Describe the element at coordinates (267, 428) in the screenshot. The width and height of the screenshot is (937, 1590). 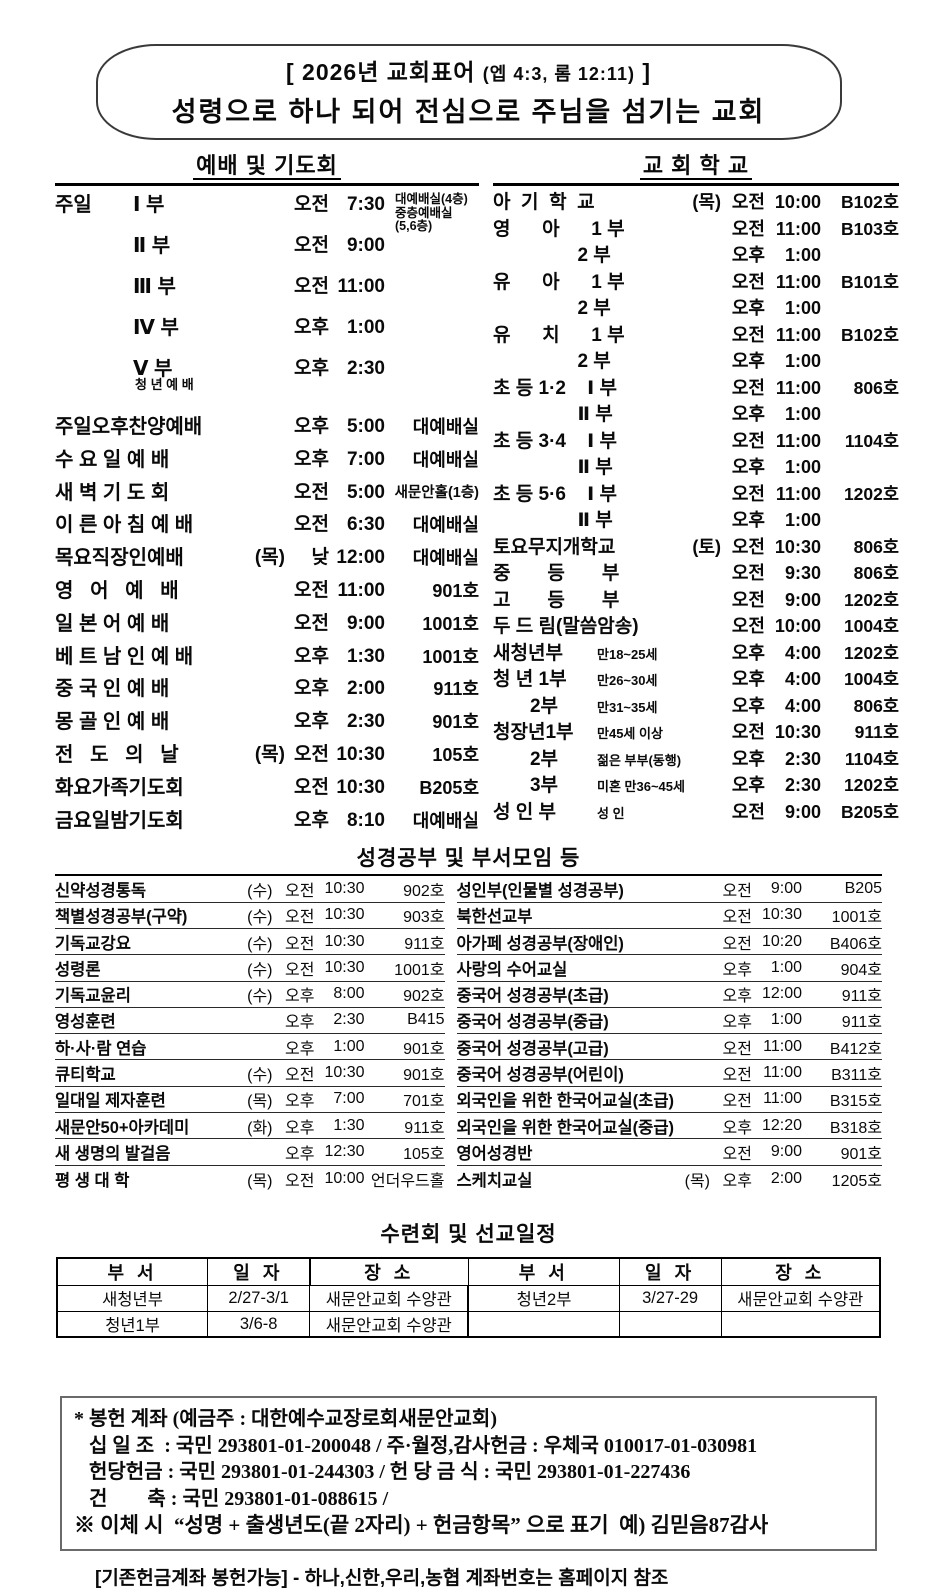
I see `worship-row: 주일오후찬양예배 오후 5:00 대예배실` at that location.